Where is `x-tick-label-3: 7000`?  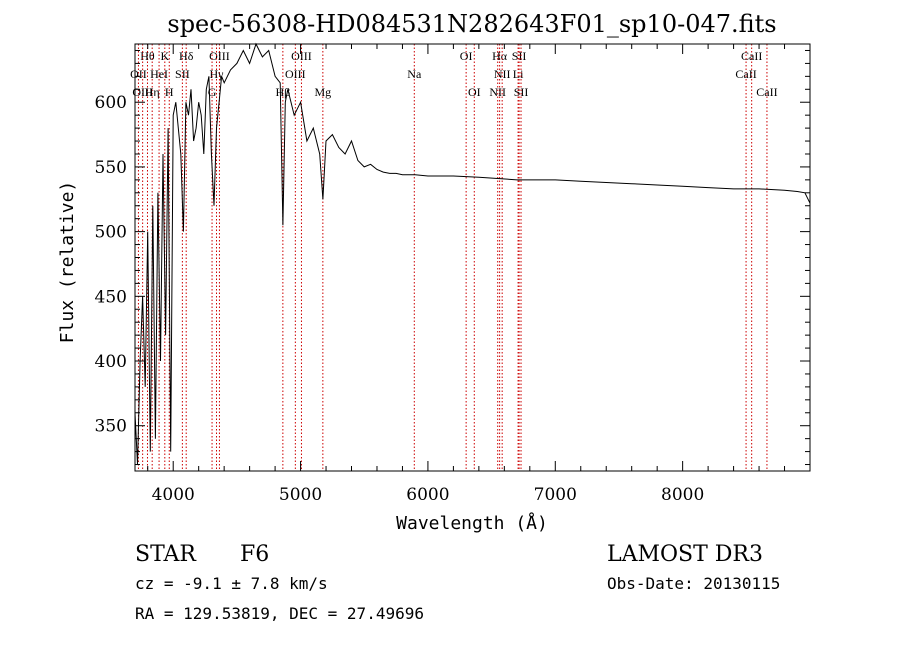 x-tick-label-3: 7000 is located at coordinates (555, 495).